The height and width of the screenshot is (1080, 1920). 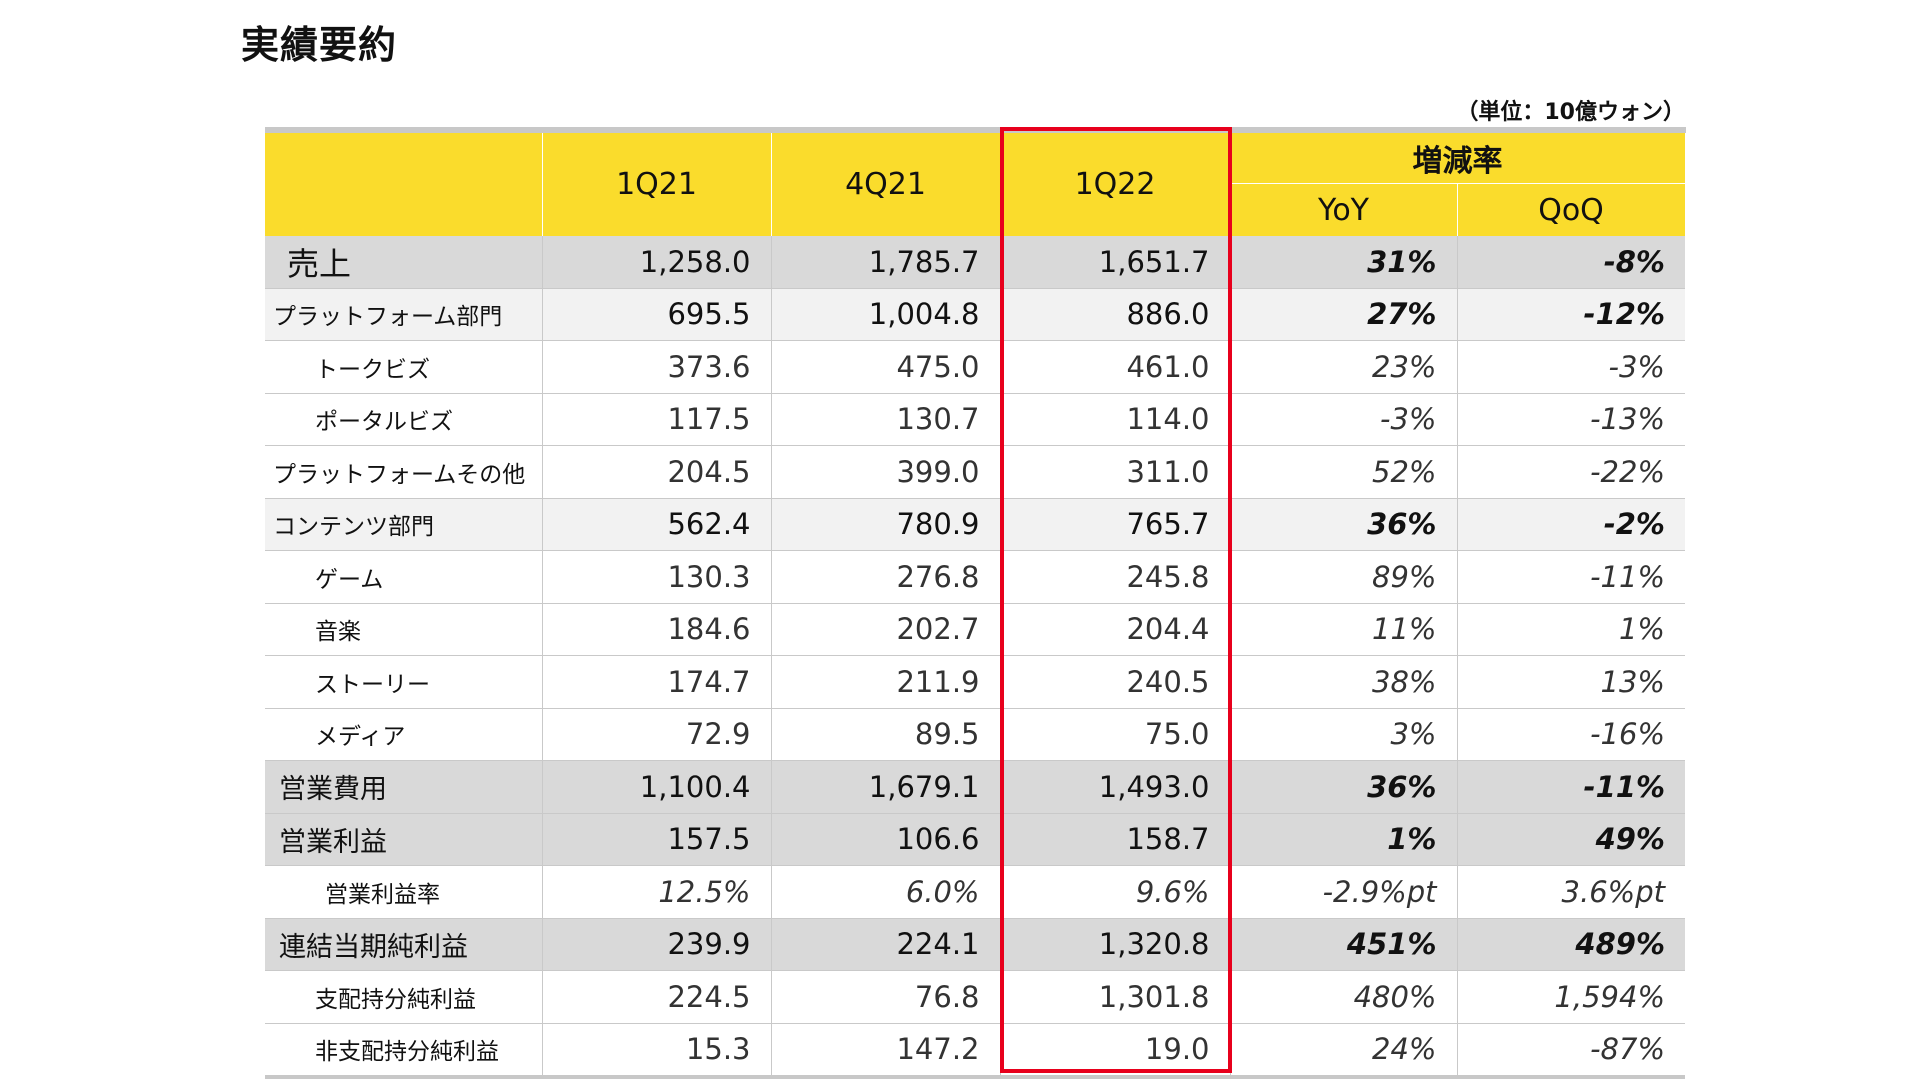 What do you see at coordinates (404, 314) in the screenshot?
I see `row-label: プラットフォーム部門` at bounding box center [404, 314].